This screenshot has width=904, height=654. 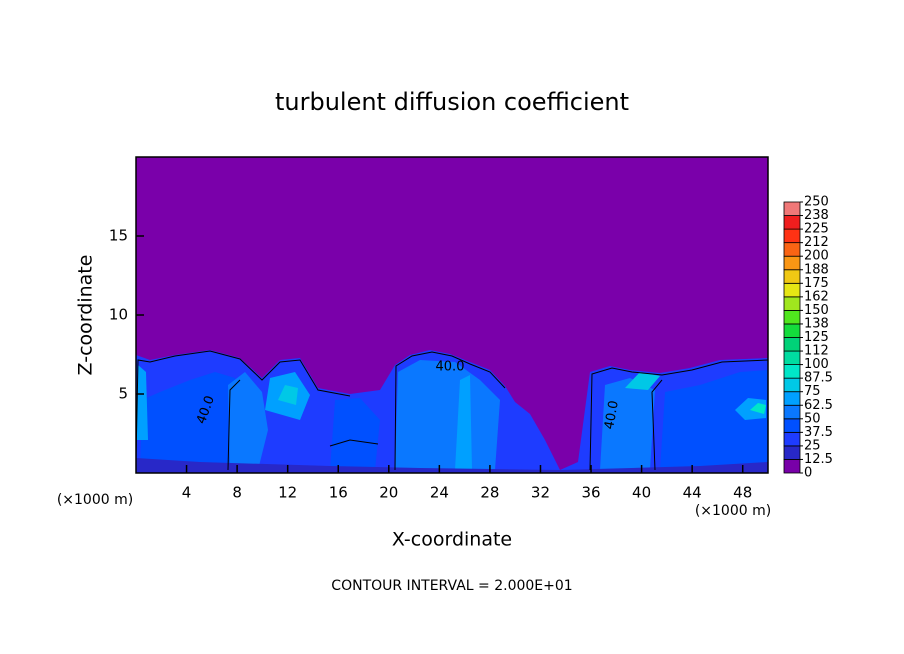 I want to click on x-tick-label: 28, so click(x=489, y=493).